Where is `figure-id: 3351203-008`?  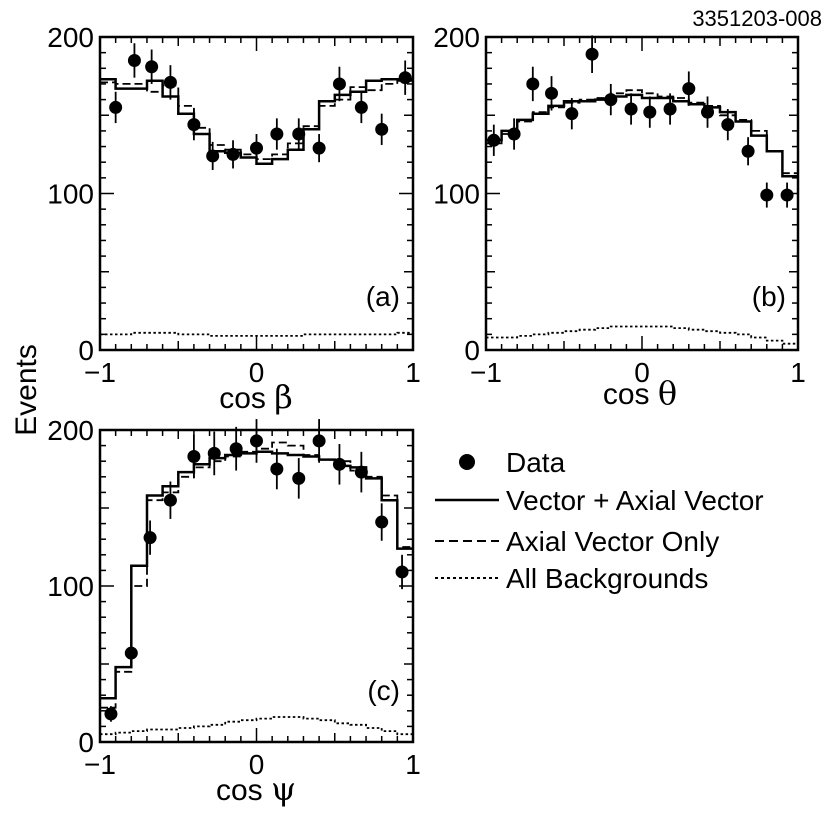 figure-id: 3351203-008 is located at coordinates (757, 18).